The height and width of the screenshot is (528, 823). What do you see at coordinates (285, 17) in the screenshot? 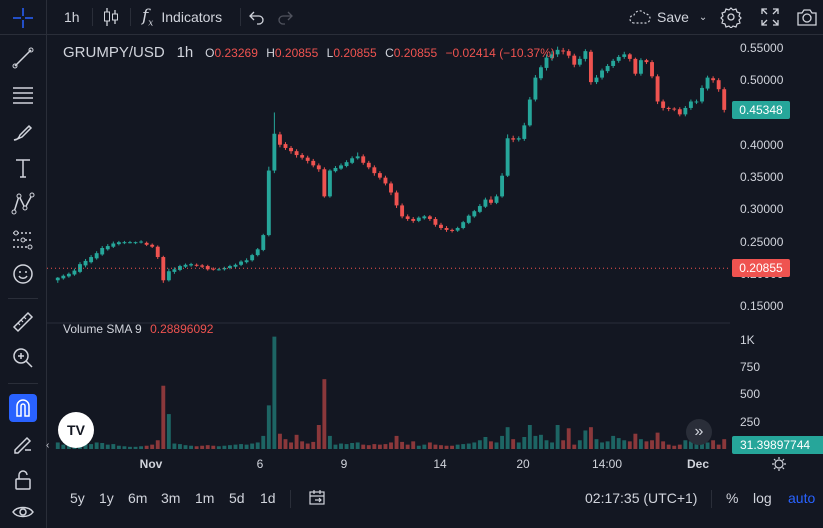
I see `redo-icon` at bounding box center [285, 17].